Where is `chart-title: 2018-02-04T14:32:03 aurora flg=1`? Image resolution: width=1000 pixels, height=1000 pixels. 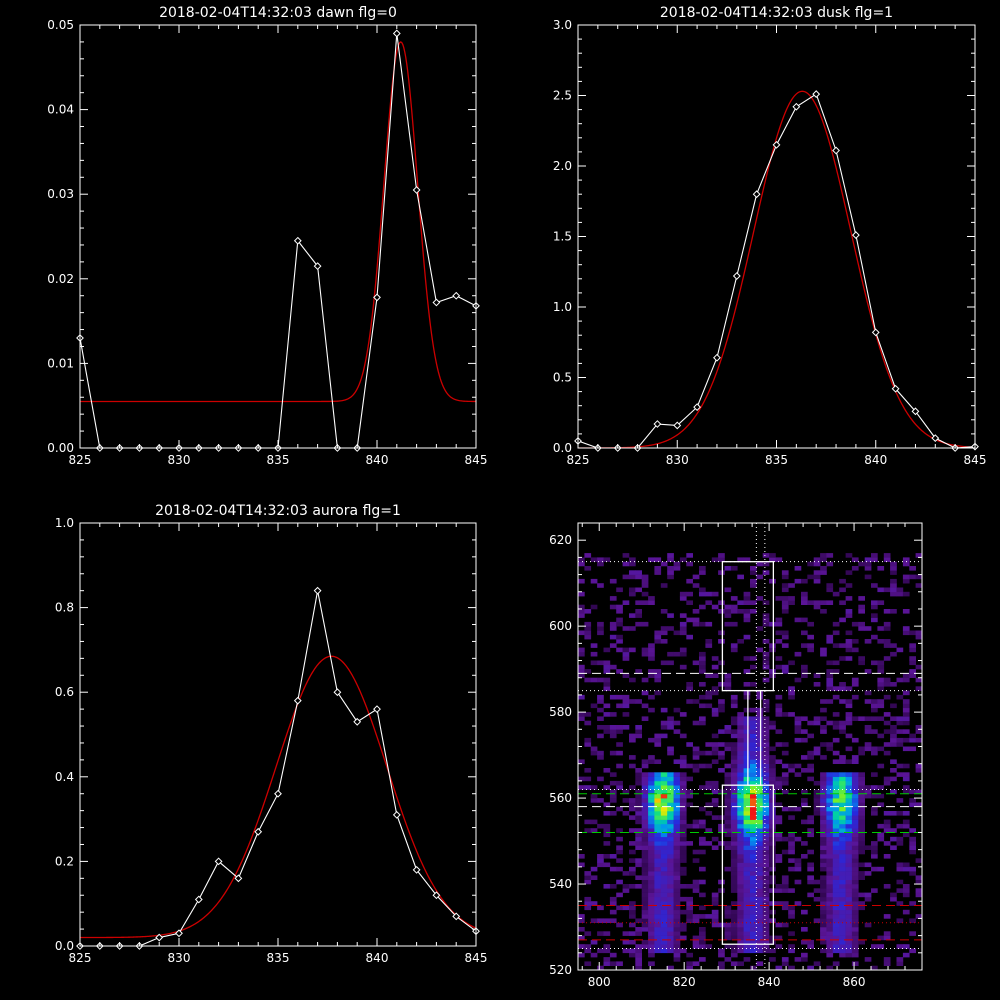 chart-title: 2018-02-04T14:32:03 aurora flg=1 is located at coordinates (278, 511).